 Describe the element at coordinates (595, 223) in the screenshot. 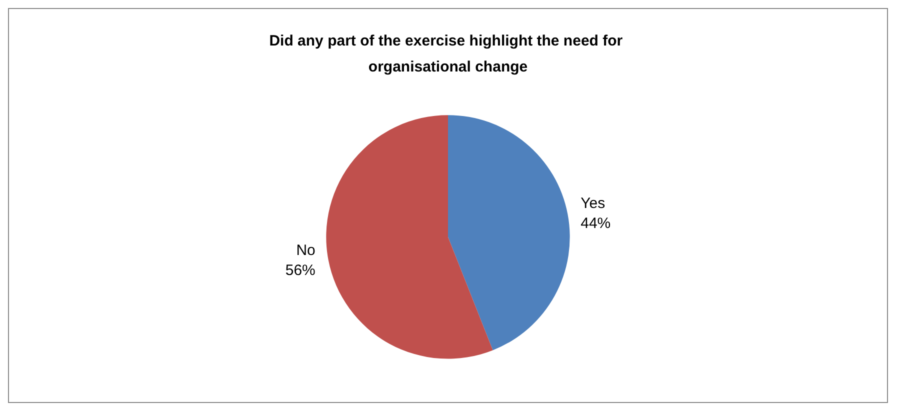

I see `data-label: 44%` at that location.